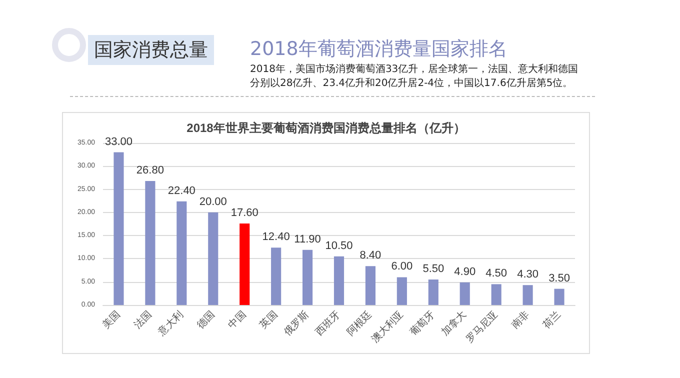 The image size is (680, 378). I want to click on x-tick-label: 德国, so click(206, 320).